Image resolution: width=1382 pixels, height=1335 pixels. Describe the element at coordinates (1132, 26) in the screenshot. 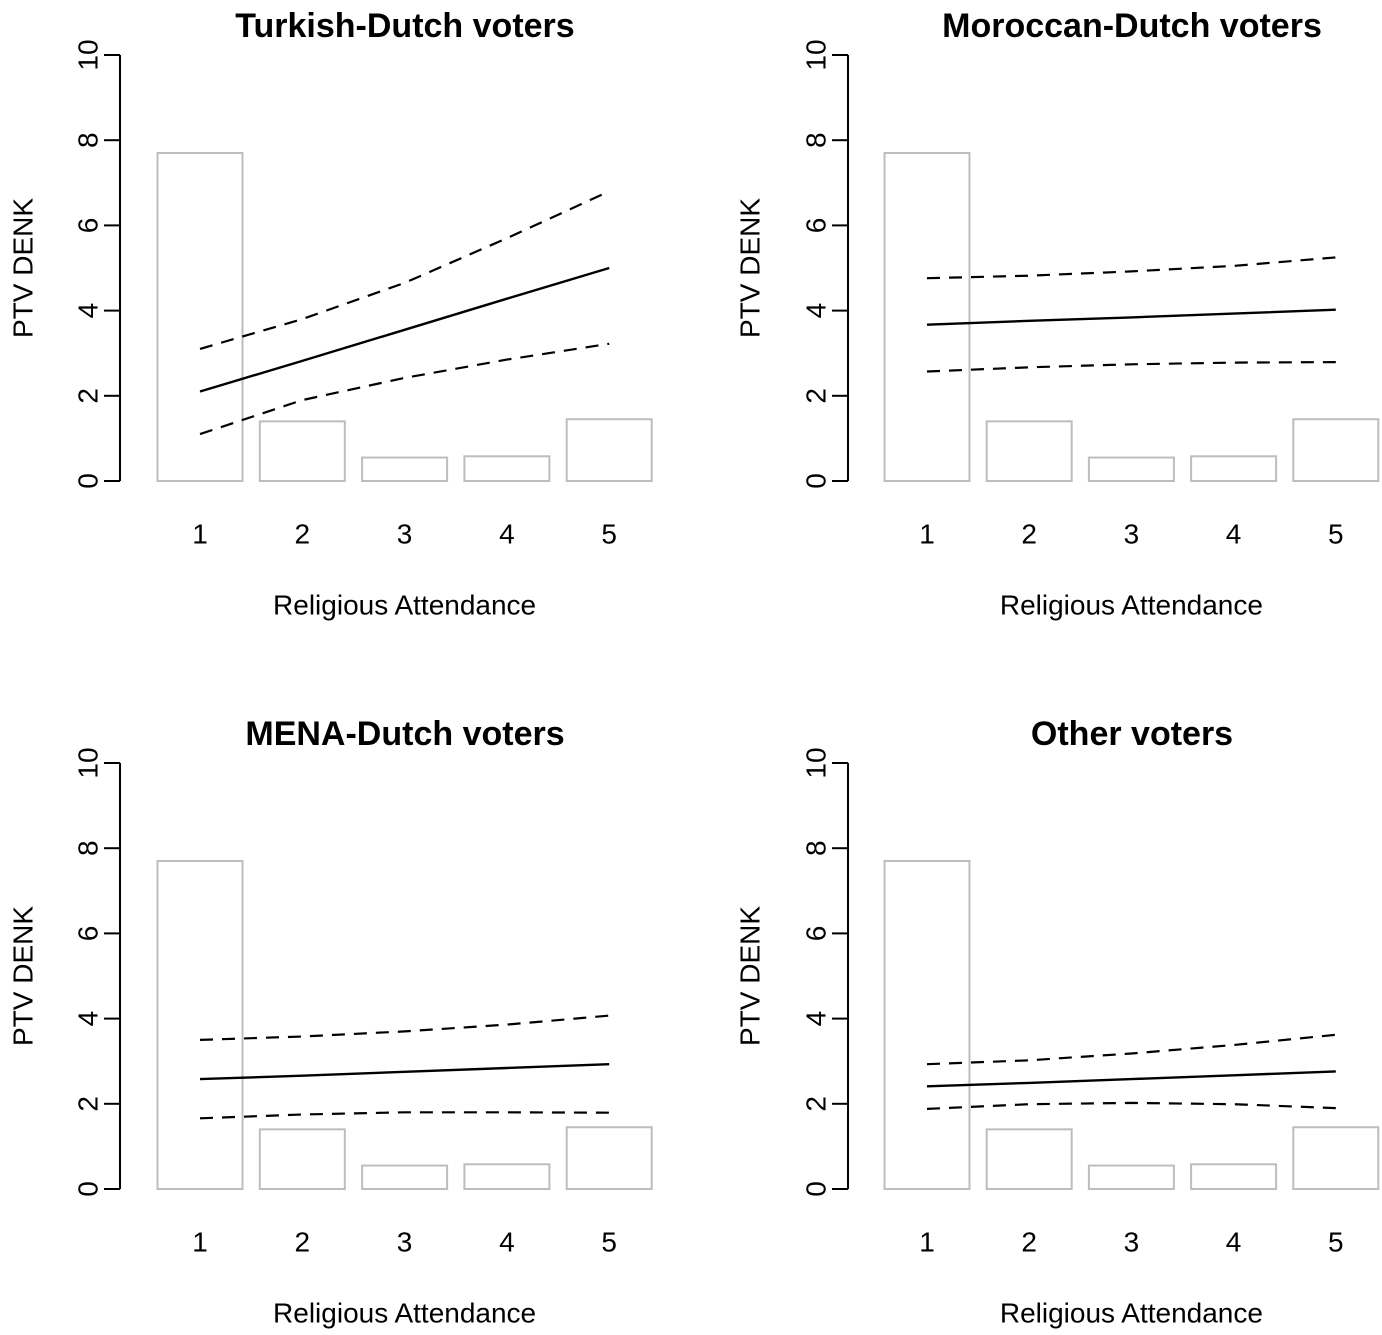

I see `panel-title: Moroccan-Dutch voters` at that location.